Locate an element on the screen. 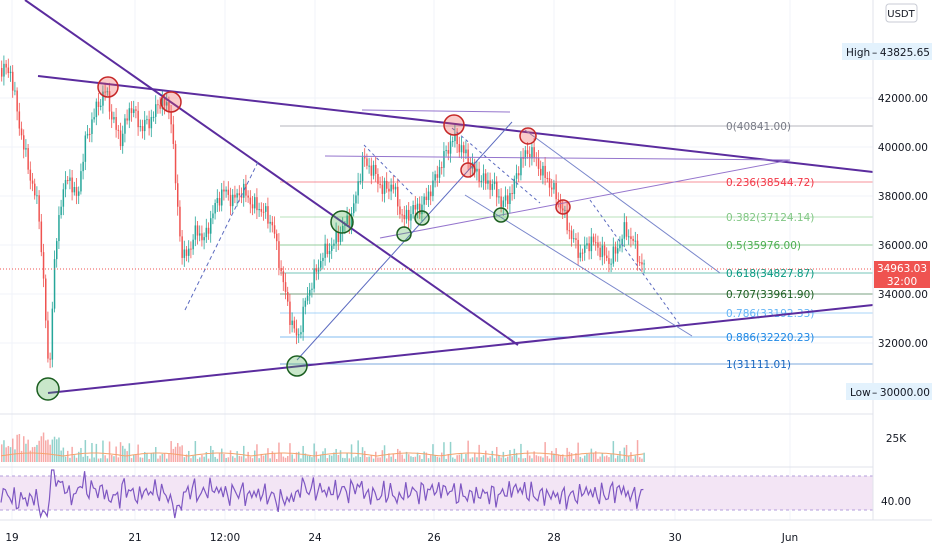 Image resolution: width=932 pixels, height=550 pixels. currency-badge is located at coordinates (901, 13).